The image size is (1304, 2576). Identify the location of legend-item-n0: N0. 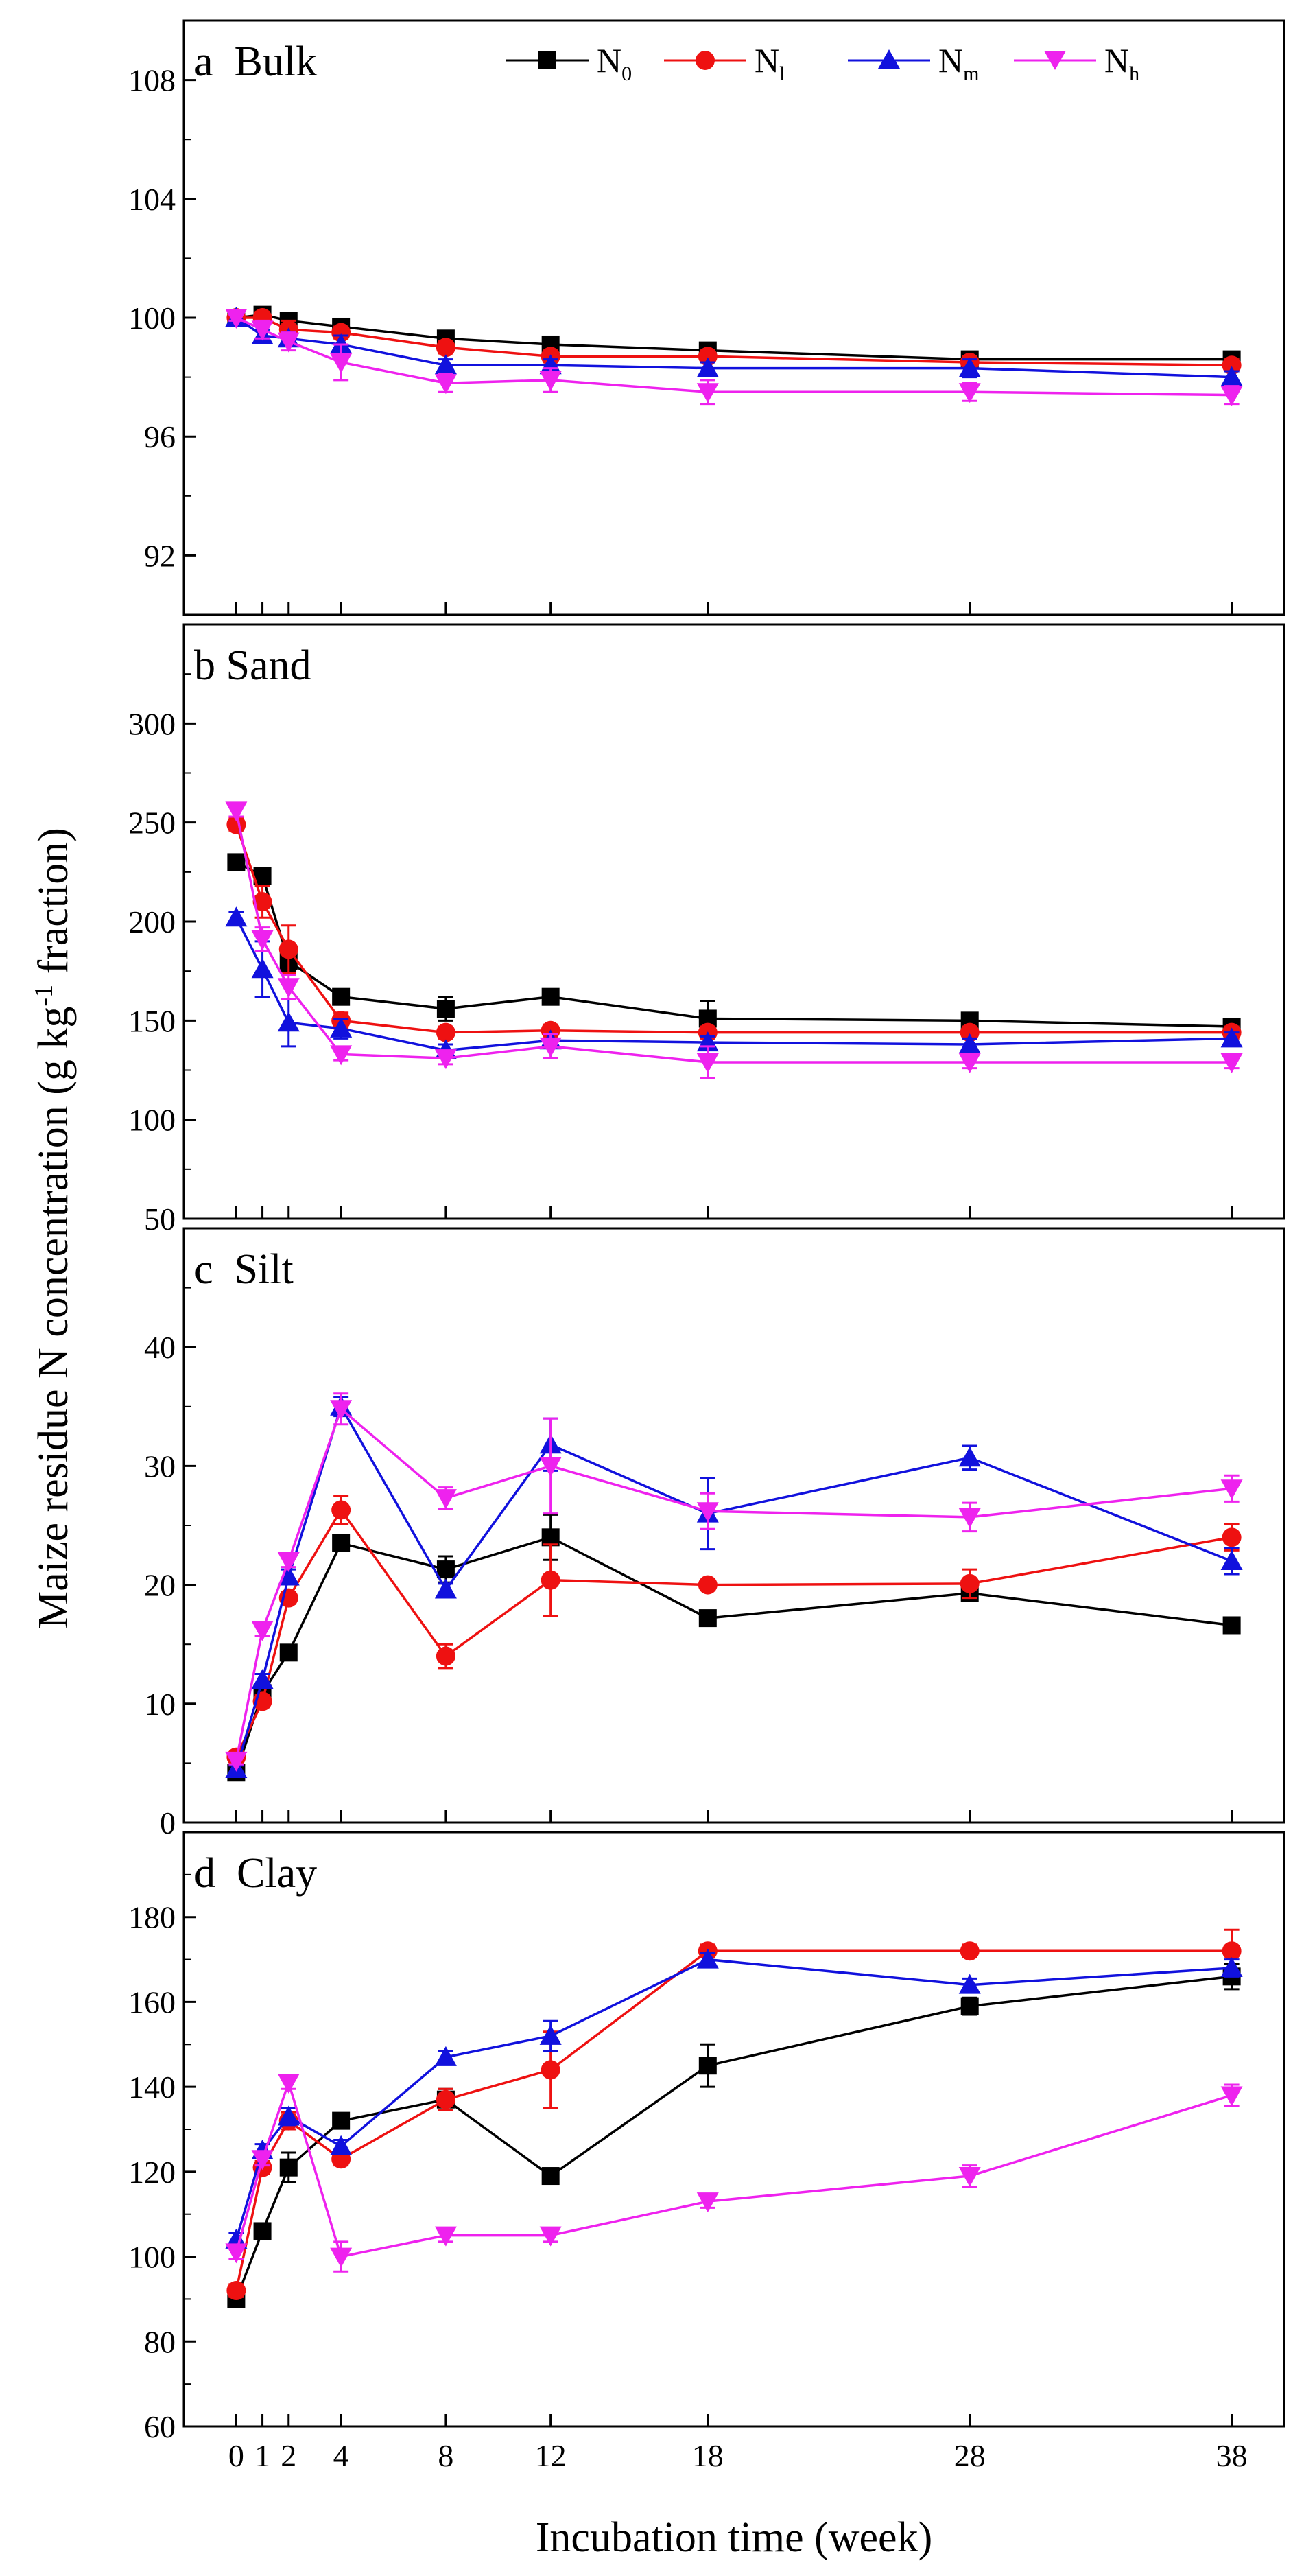
(569, 63).